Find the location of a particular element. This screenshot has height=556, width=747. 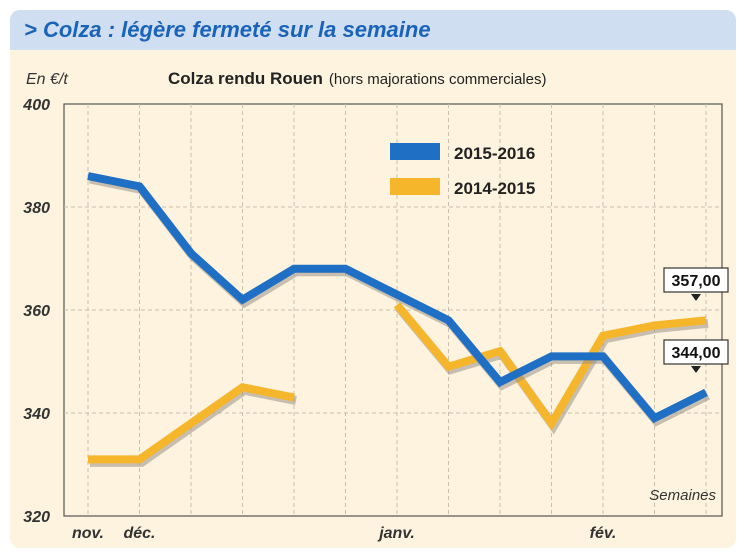

chart-title-main: Colza rendu Rouen is located at coordinates (245, 78).